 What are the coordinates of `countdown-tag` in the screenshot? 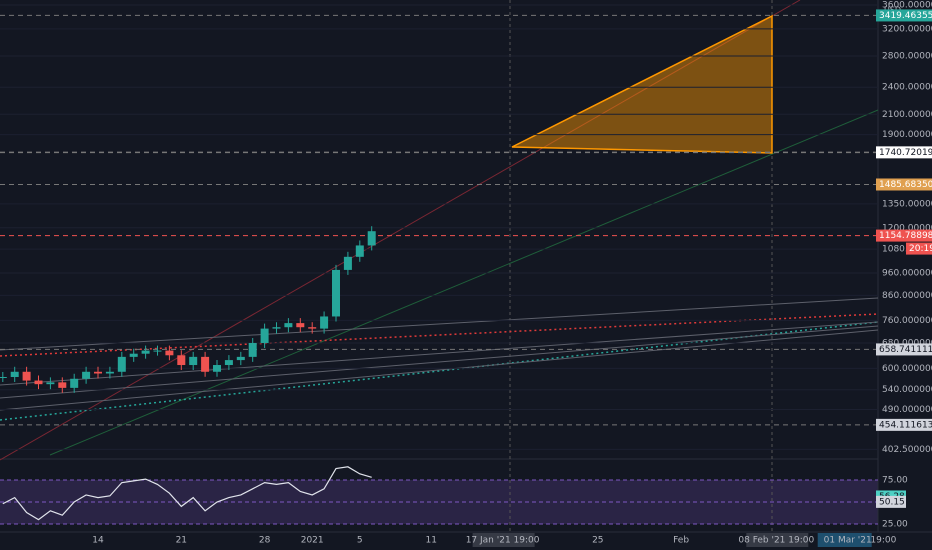 It's located at (919, 248).